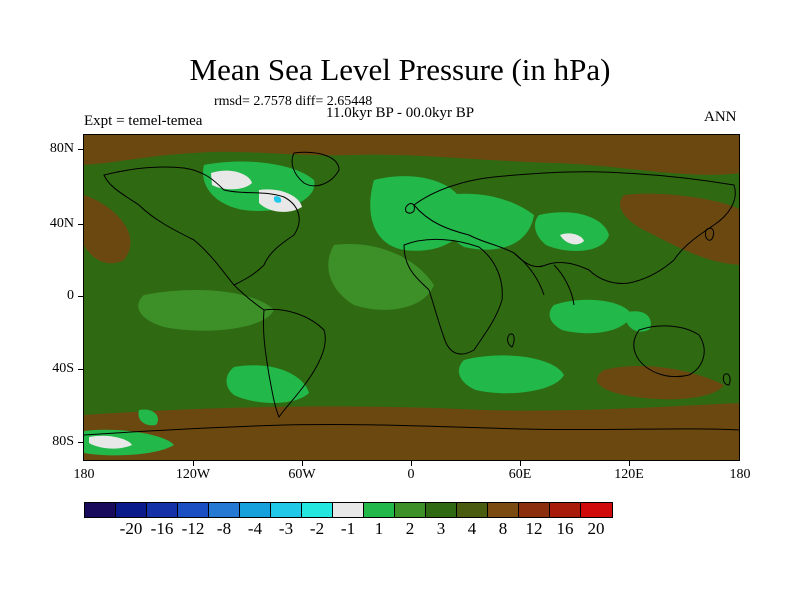 The image size is (800, 600). What do you see at coordinates (143, 121) in the screenshot?
I see `experiment-label: Expt = temel-temea` at bounding box center [143, 121].